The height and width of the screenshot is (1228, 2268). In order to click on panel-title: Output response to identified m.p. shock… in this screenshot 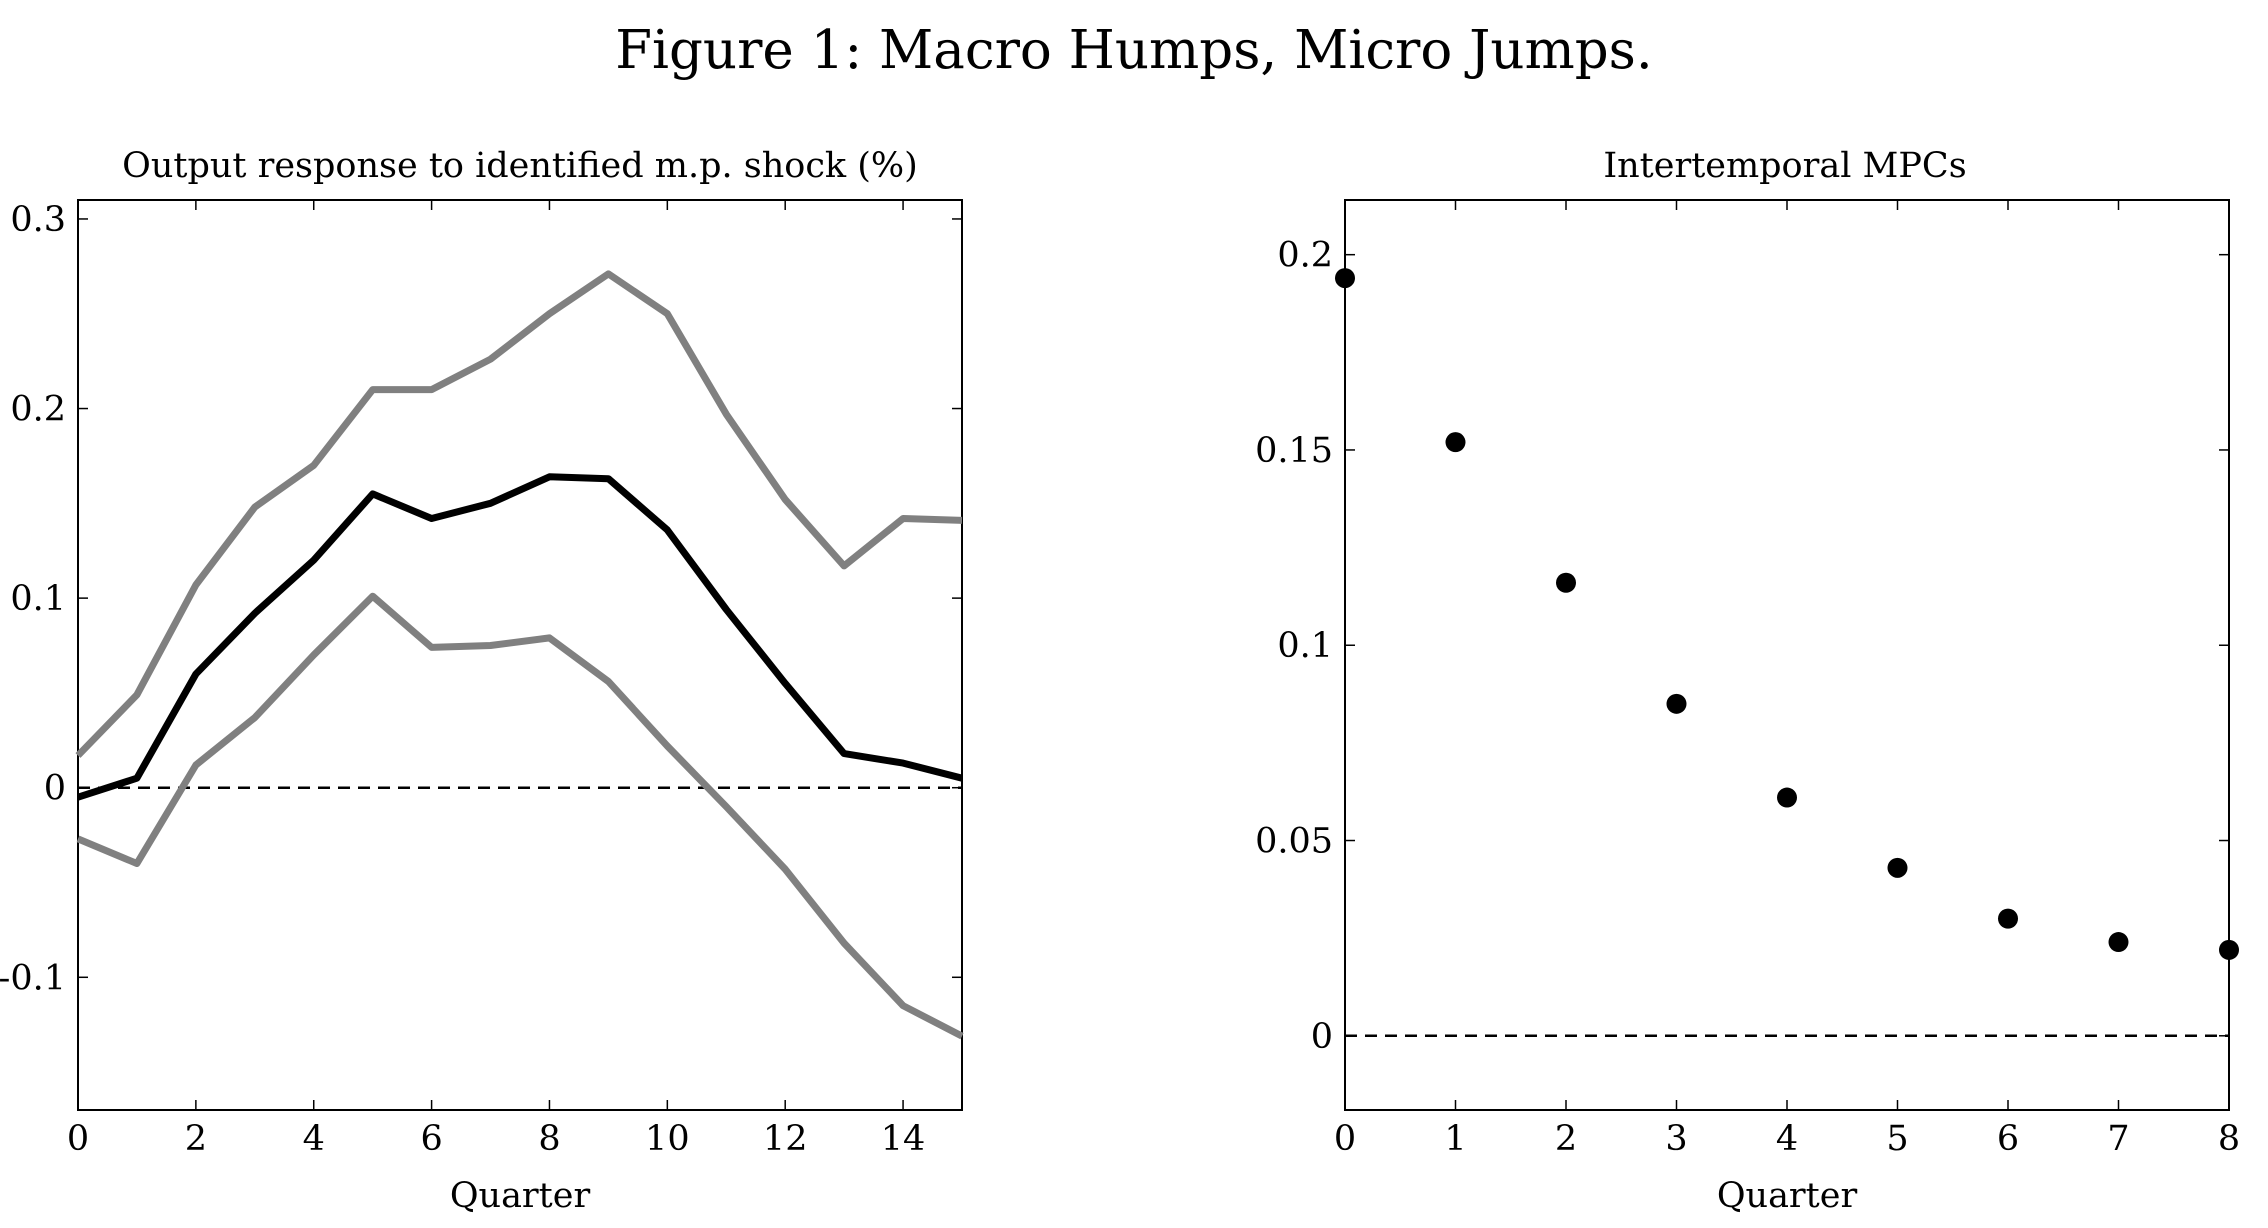, I will do `click(520, 166)`.